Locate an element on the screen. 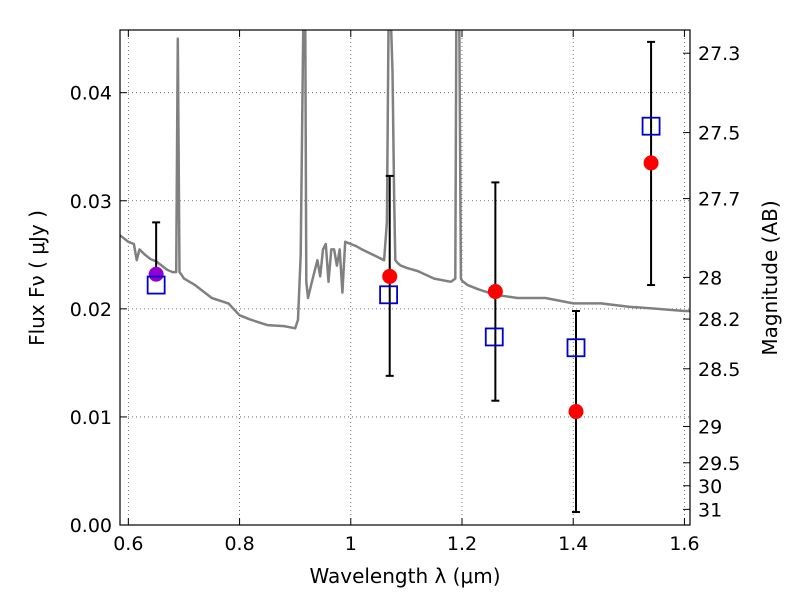  mag-tick-label: 29.5 is located at coordinates (719, 464).